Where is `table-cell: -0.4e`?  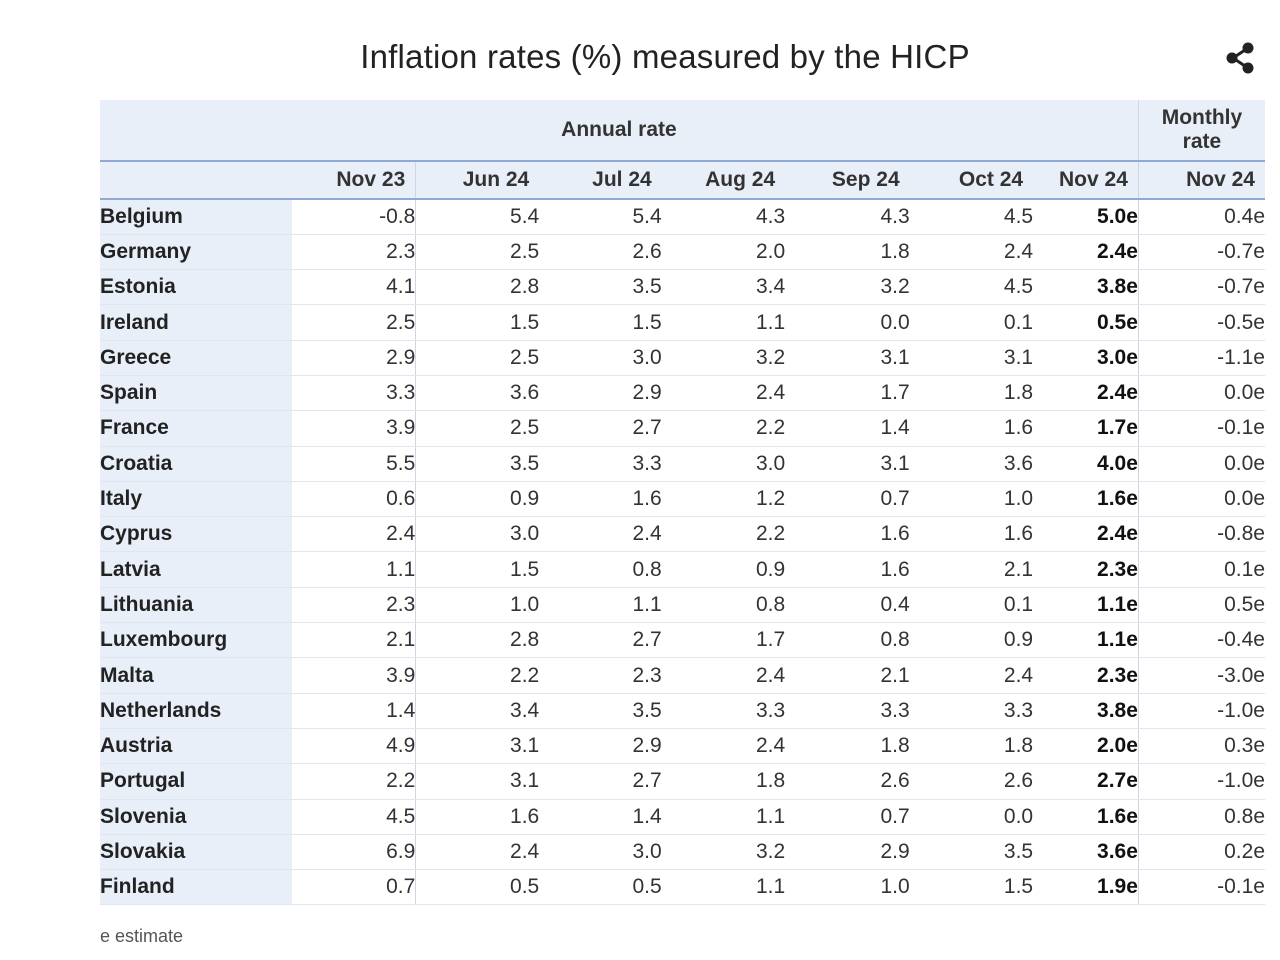
table-cell: -0.4e is located at coordinates (1201, 640).